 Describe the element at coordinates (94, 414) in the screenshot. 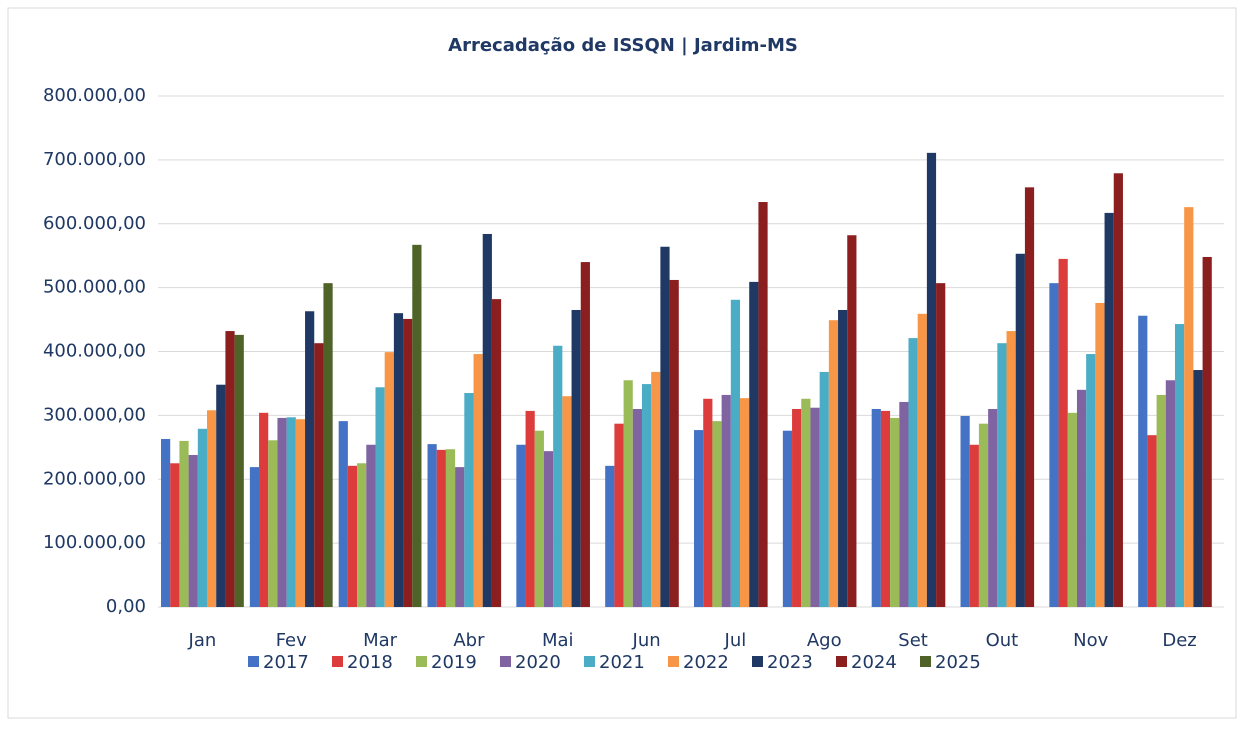

I see `y-tick-label: 300.000,00` at that location.